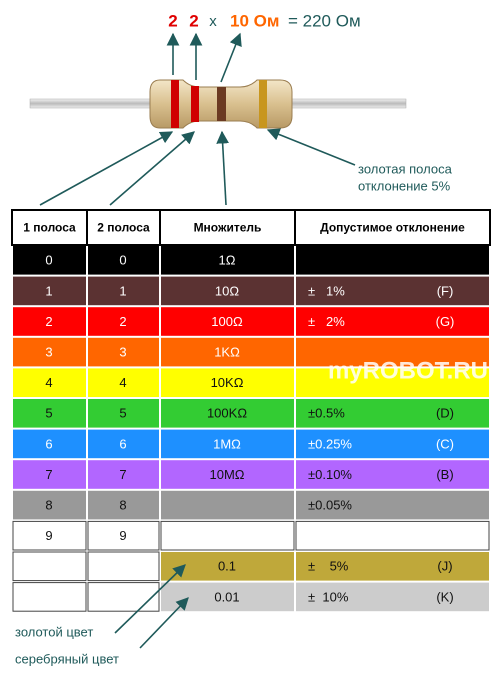 The width and height of the screenshot is (500, 680). I want to click on band2-cell: 8, so click(122, 505).